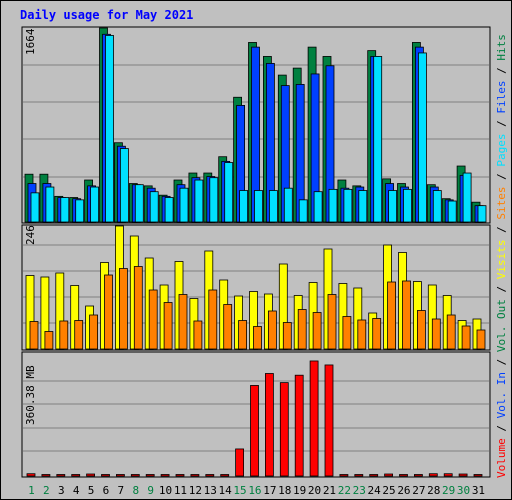  I want to click on legend-item: Sites, so click(501, 203).